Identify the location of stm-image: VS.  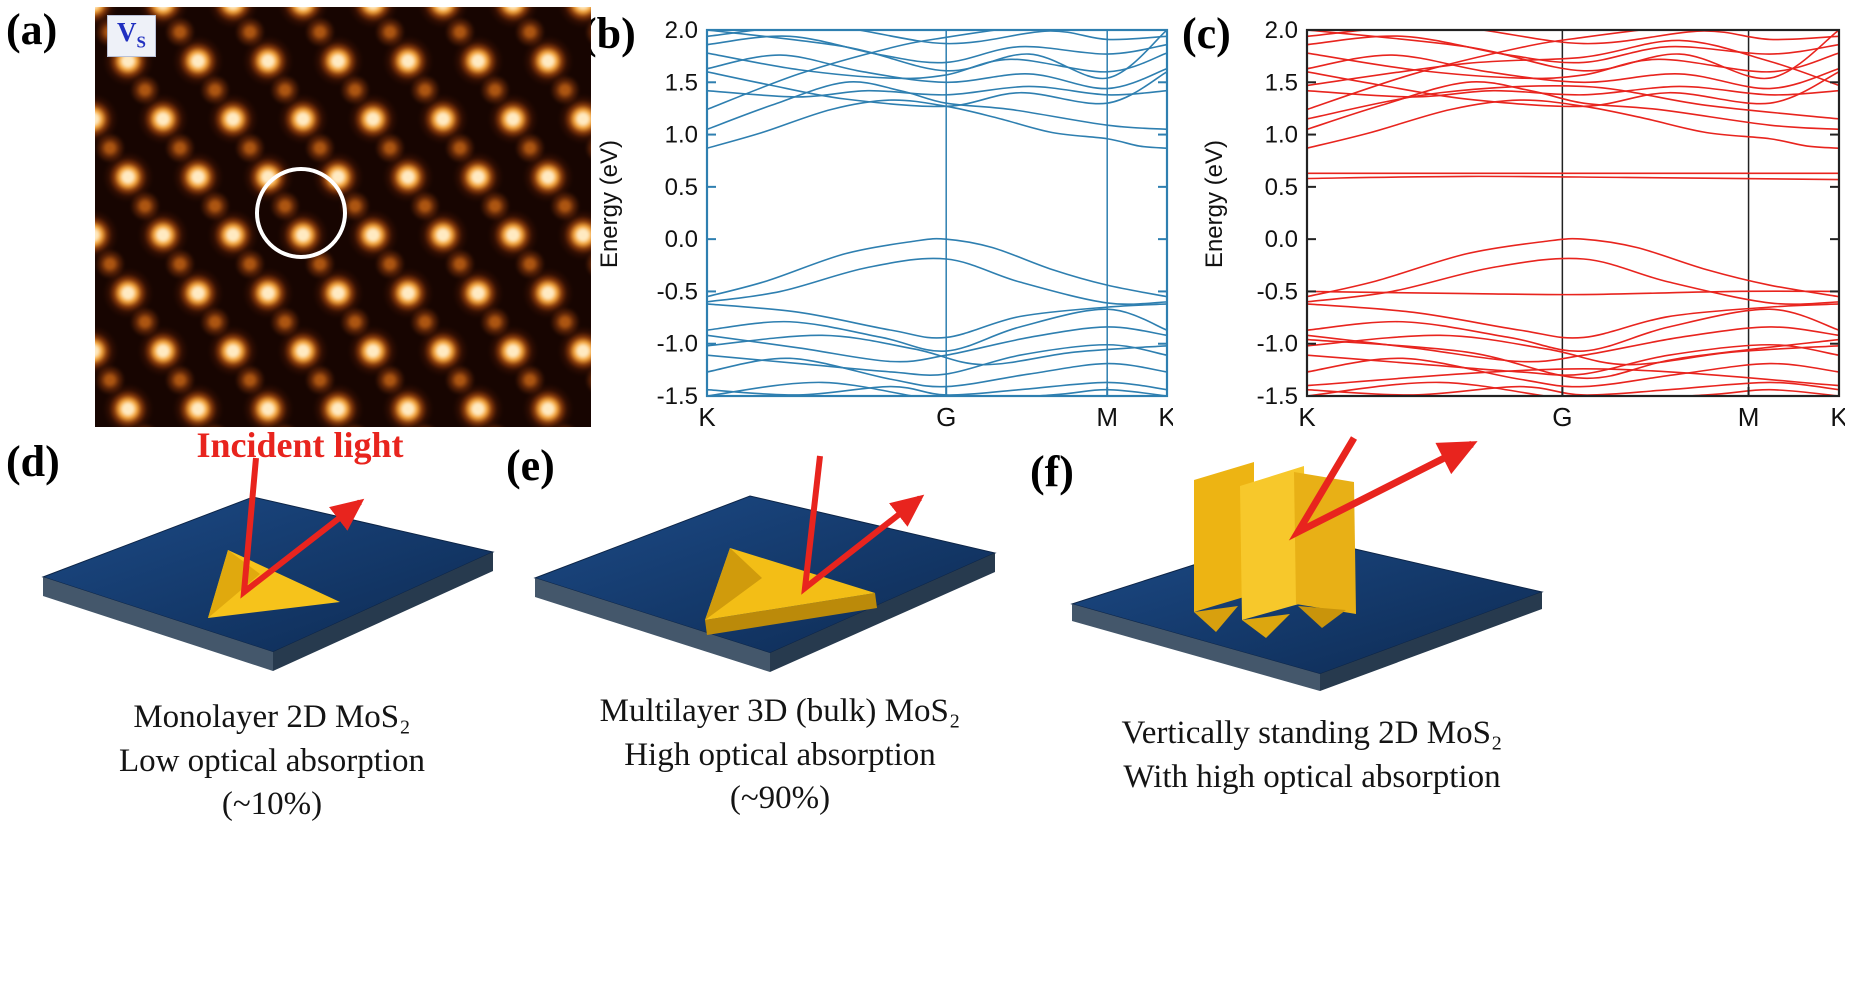
(343, 217).